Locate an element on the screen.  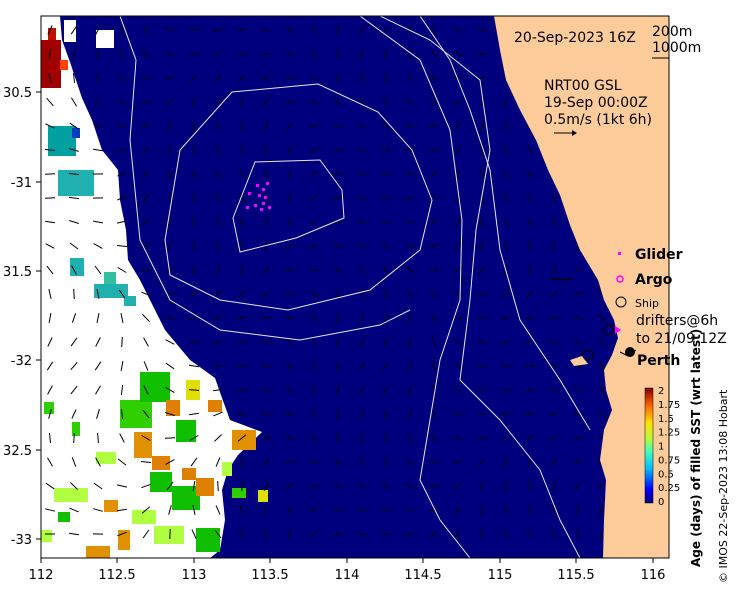
longitude-axis: 112 112.5 113 113.5 114 114.5 115 115.5 116 is located at coordinates (347, 570).